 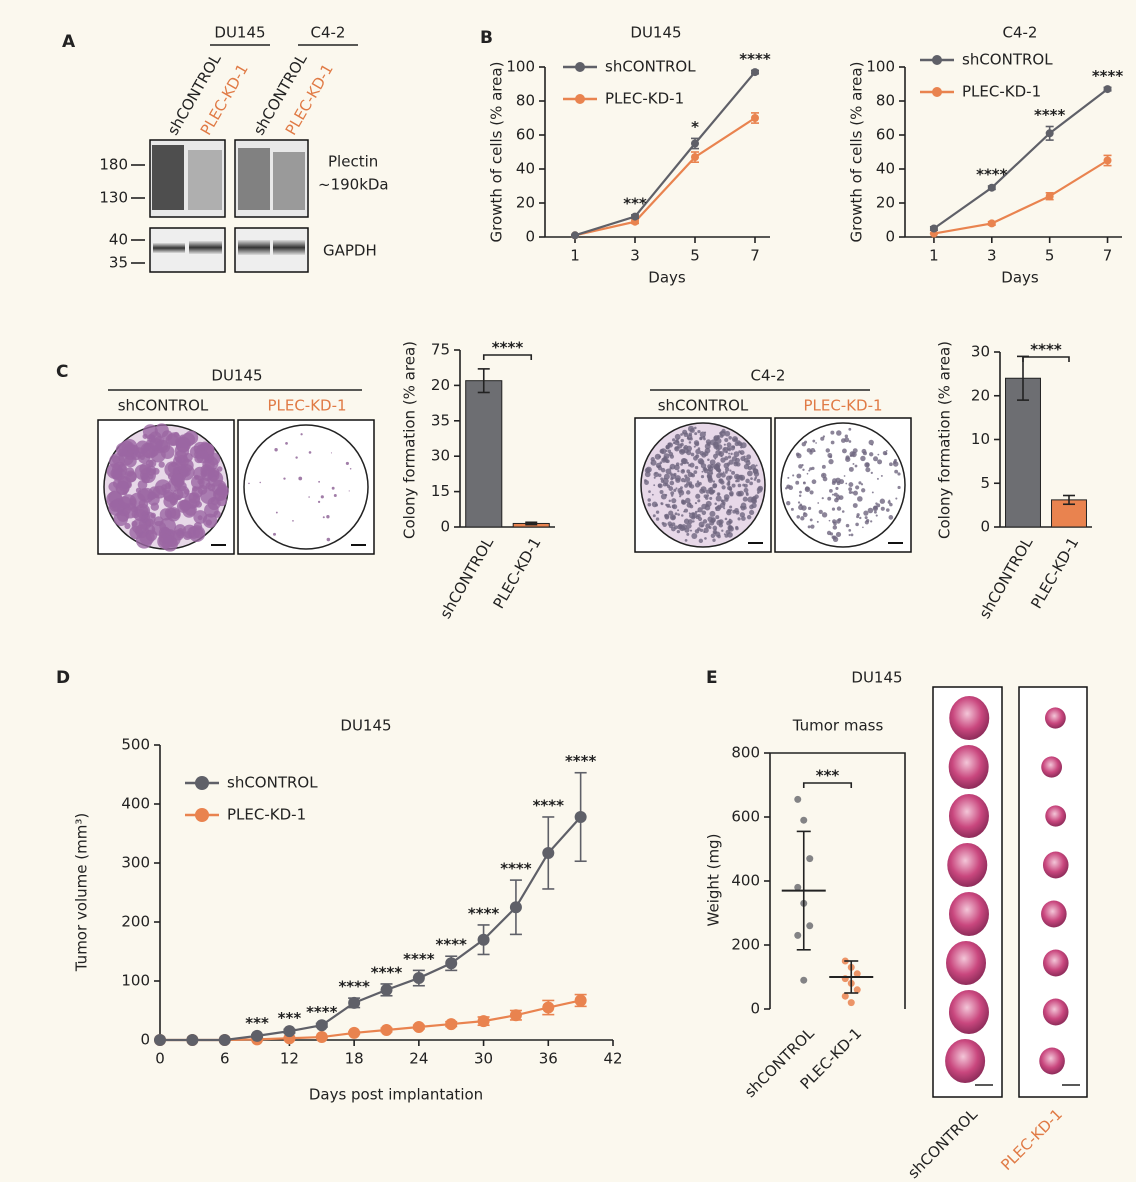 I want to click on x-tick-label: 3, so click(x=992, y=256).